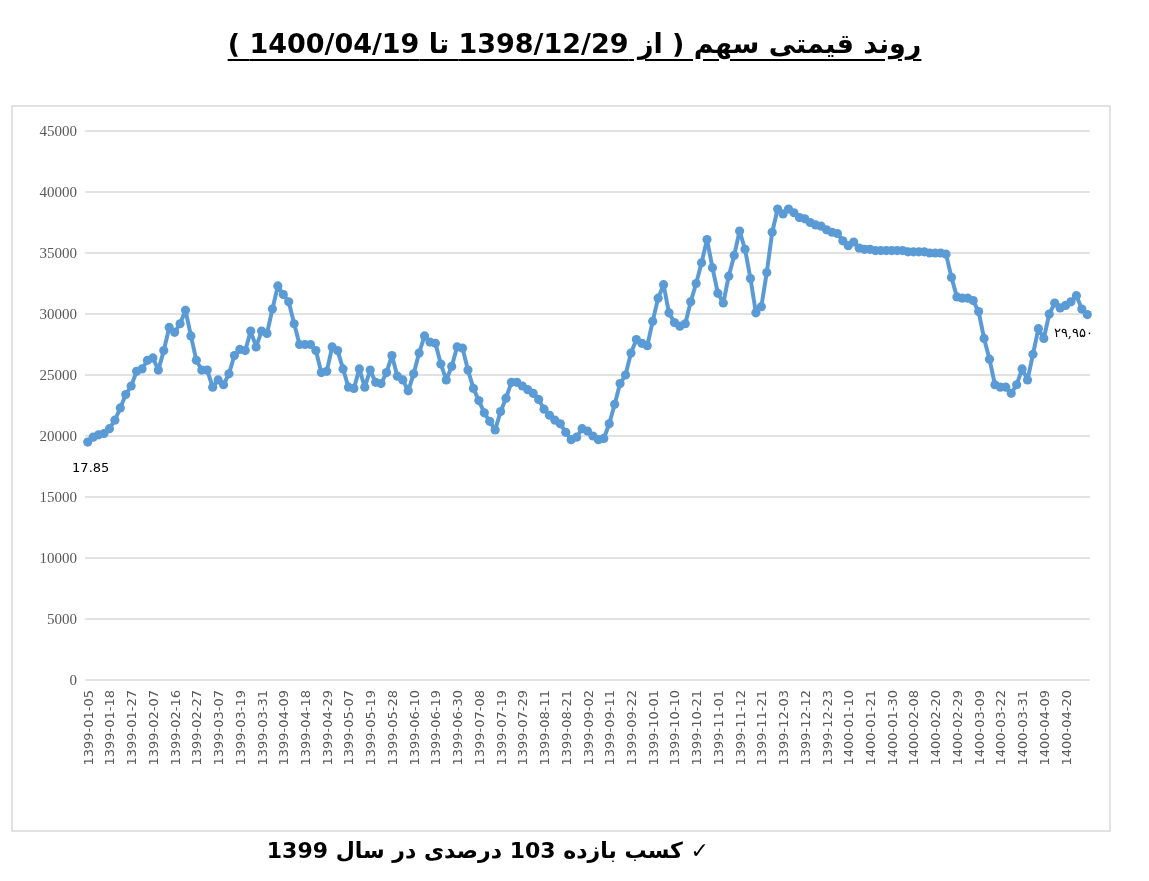 This screenshot has width=1149, height=881. What do you see at coordinates (327, 728) in the screenshot?
I see `x-tick-label: 1399-04-29` at bounding box center [327, 728].